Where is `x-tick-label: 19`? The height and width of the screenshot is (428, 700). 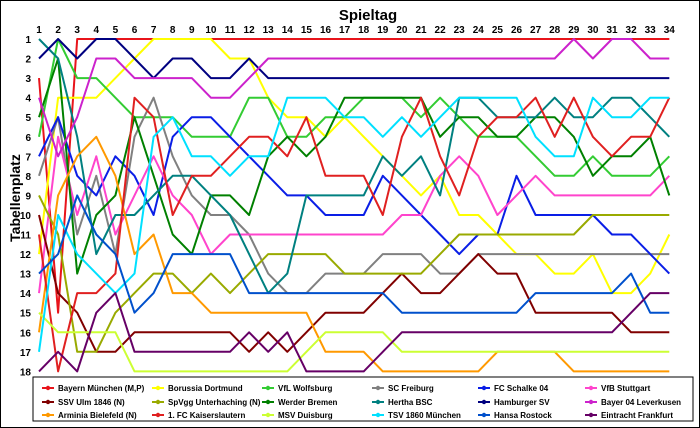
x-tick-label: 19 is located at coordinates (383, 30).